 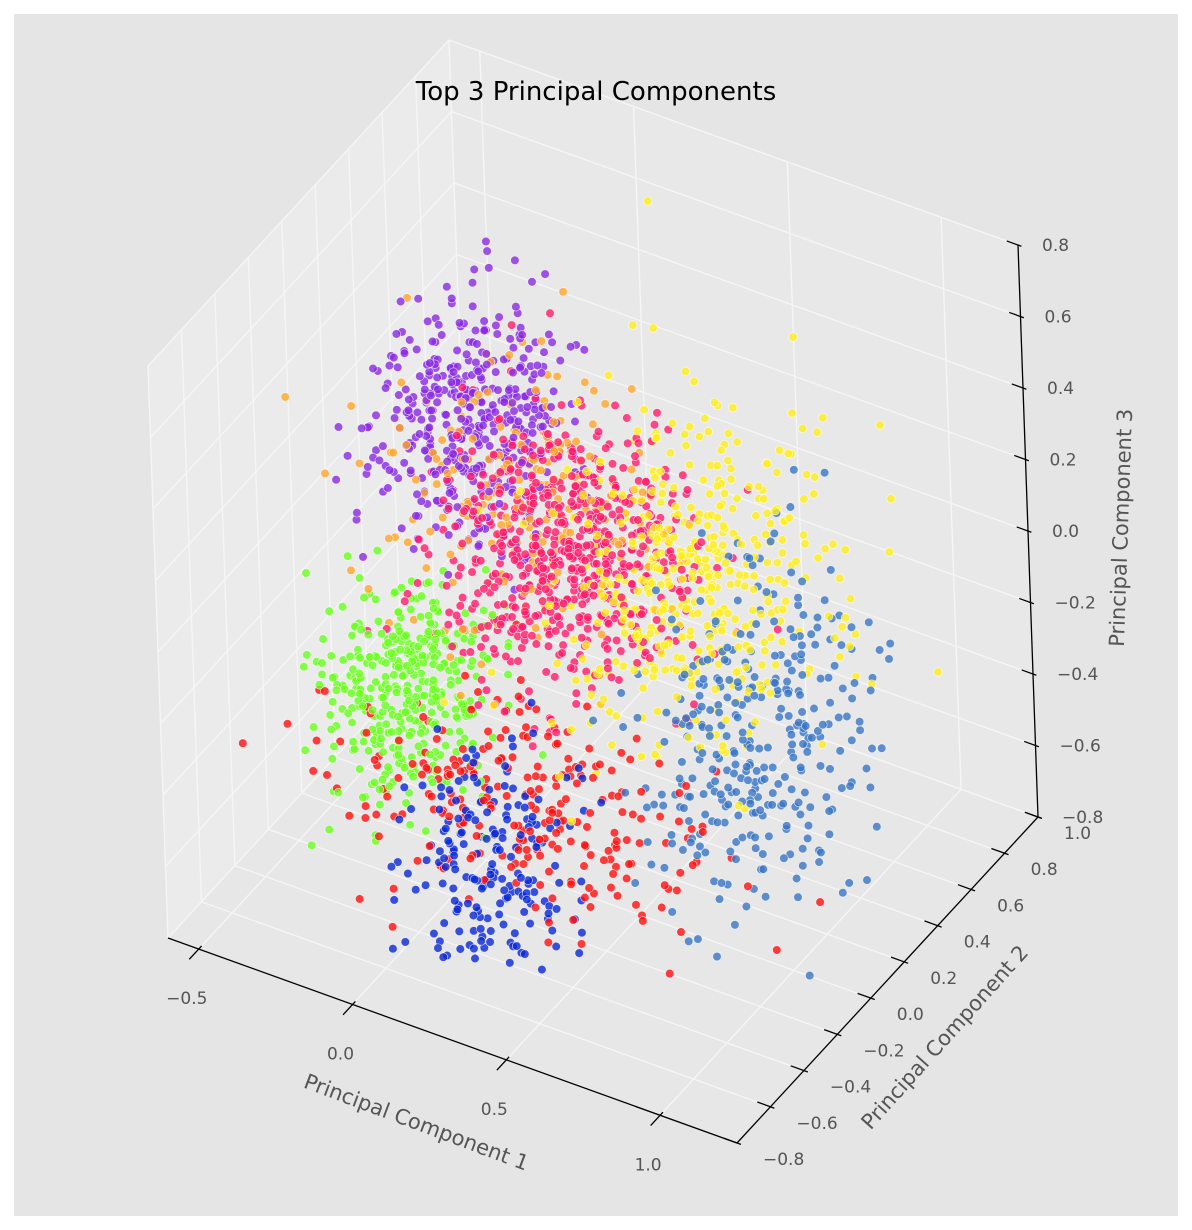 What do you see at coordinates (1044, 870) in the screenshot?
I see `y-tick-label: 0.8` at bounding box center [1044, 870].